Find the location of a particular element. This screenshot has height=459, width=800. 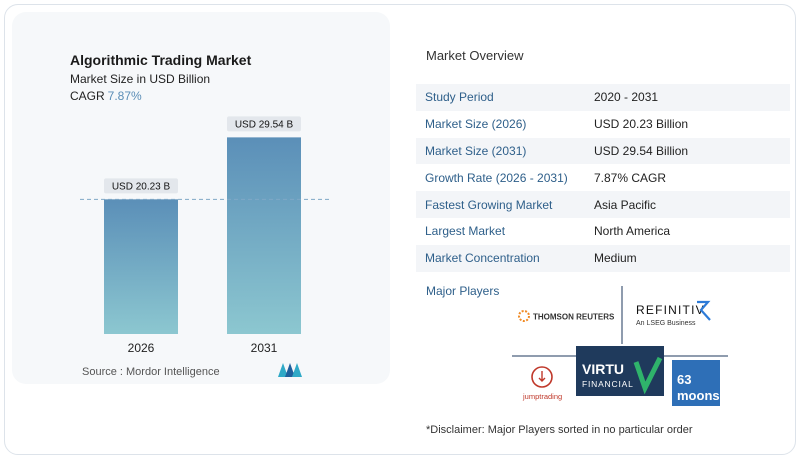

overview-row-value: 7.87% CAGR is located at coordinates (630, 177).